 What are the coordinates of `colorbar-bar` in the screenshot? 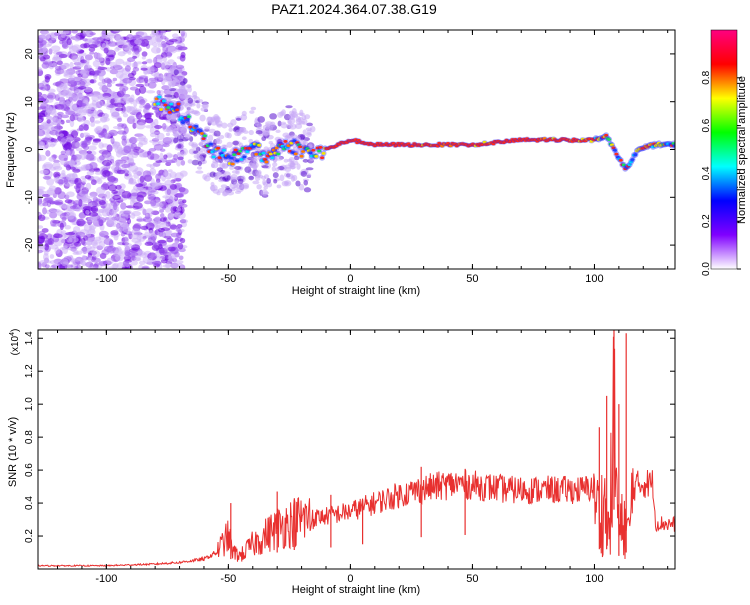 It's located at (724, 149).